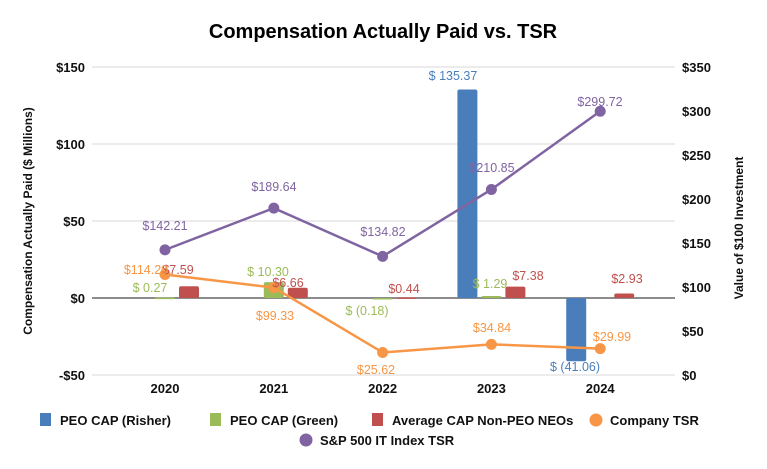 The width and height of the screenshot is (767, 469). Describe the element at coordinates (70, 67) in the screenshot. I see `y-left-tick-label: $150` at that location.